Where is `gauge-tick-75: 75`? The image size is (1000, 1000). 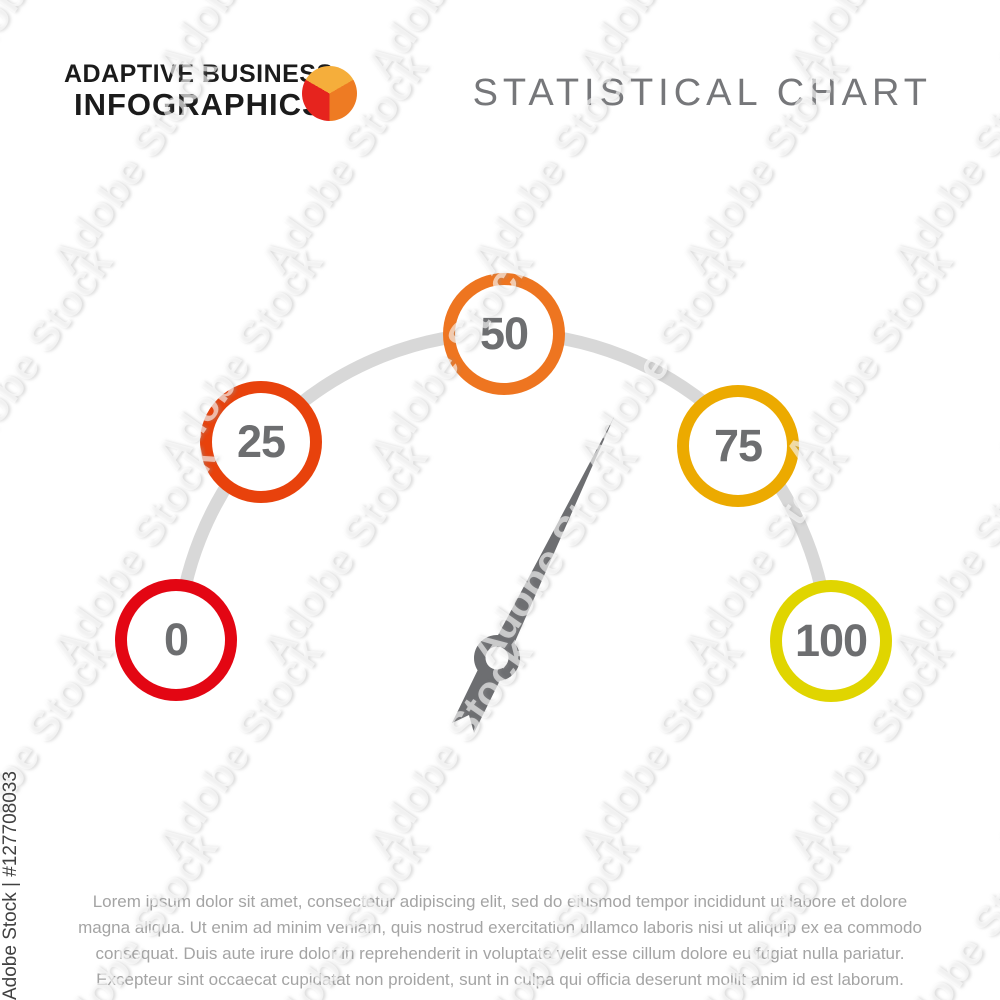
gauge-tick-75: 75 is located at coordinates (738, 446).